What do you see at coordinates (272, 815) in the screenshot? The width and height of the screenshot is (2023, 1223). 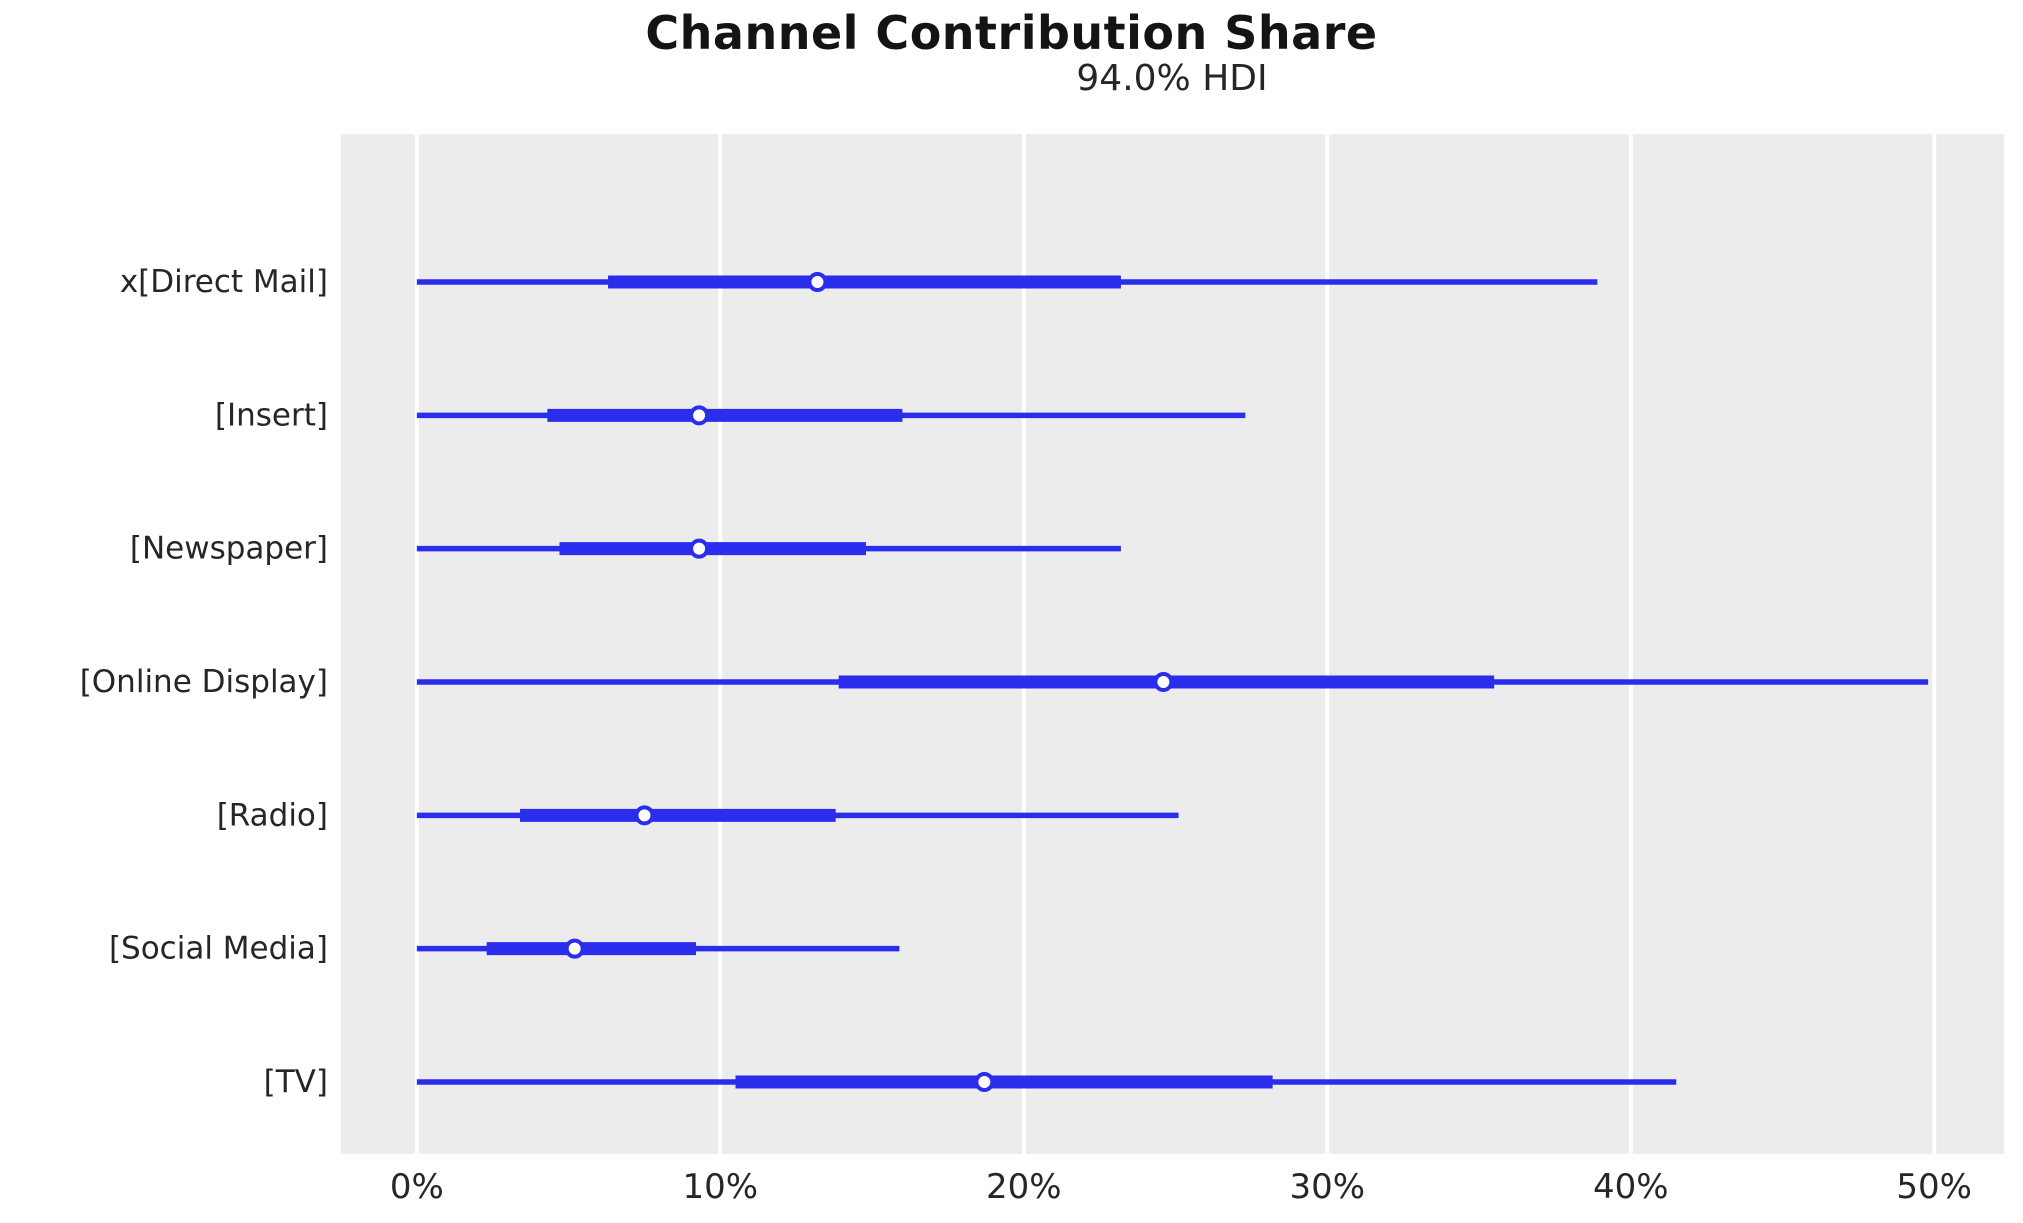 I see `y-tick-label: [Radio]` at bounding box center [272, 815].